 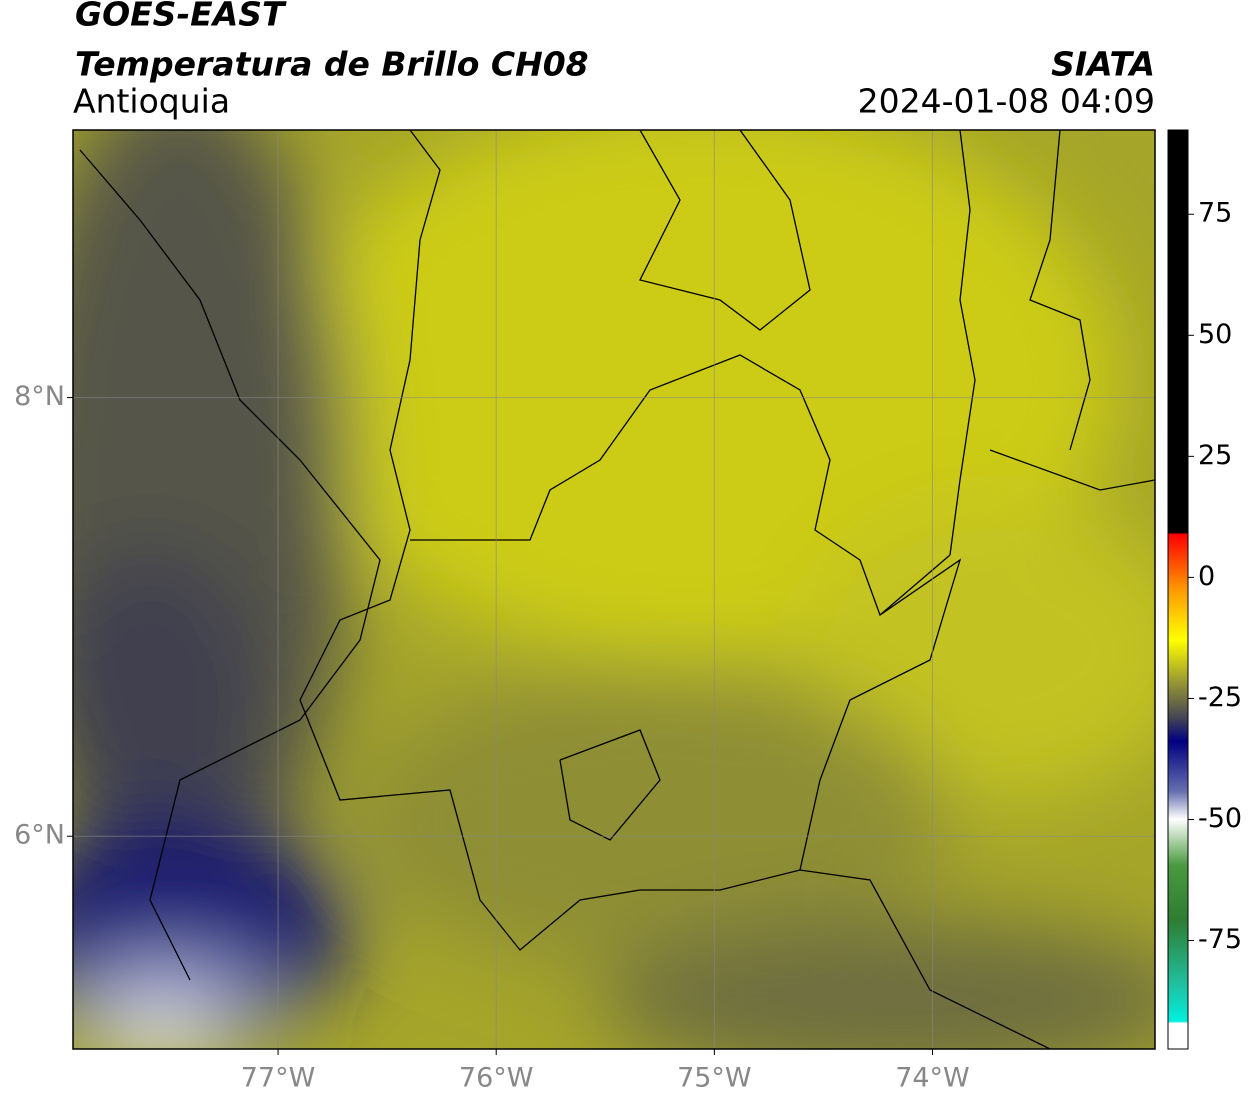 I want to click on colorbar-tick-label: 25, so click(x=1215, y=455).